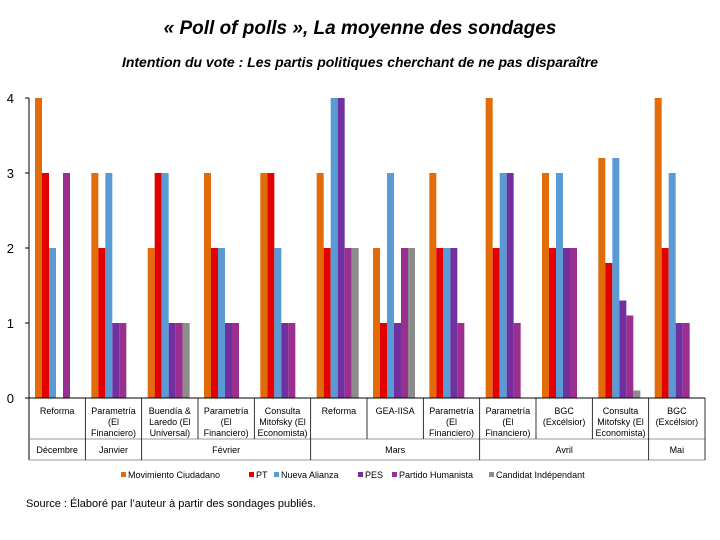 The width and height of the screenshot is (720, 540). What do you see at coordinates (563, 450) in the screenshot?
I see `group-label: Avril` at bounding box center [563, 450].